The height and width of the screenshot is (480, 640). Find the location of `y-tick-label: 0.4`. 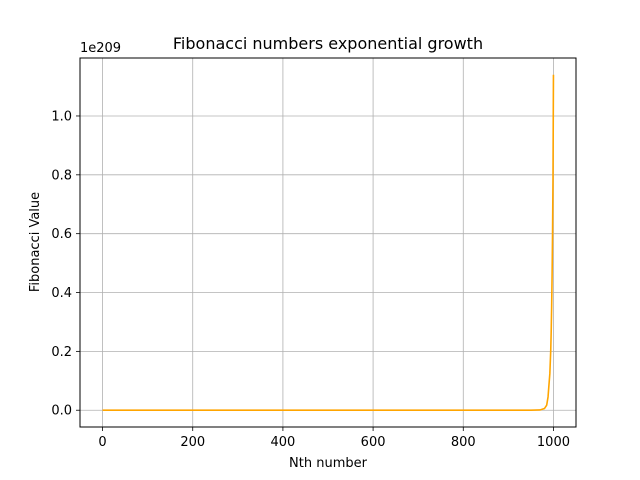

y-tick-label: 0.4 is located at coordinates (61, 293).